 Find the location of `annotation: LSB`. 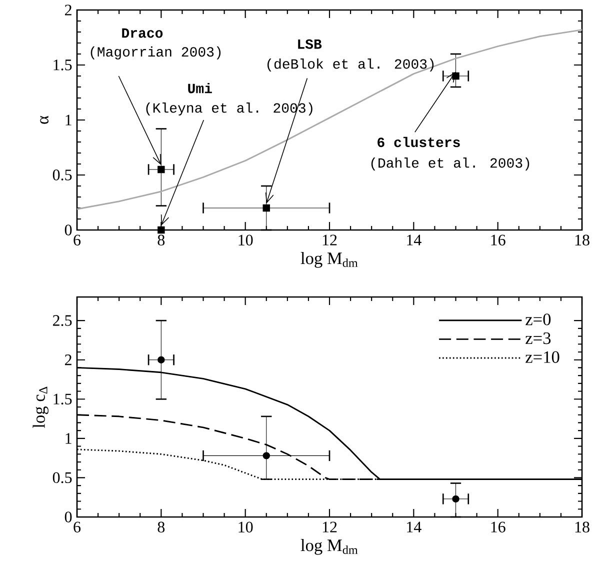

annotation: LSB is located at coordinates (310, 44).